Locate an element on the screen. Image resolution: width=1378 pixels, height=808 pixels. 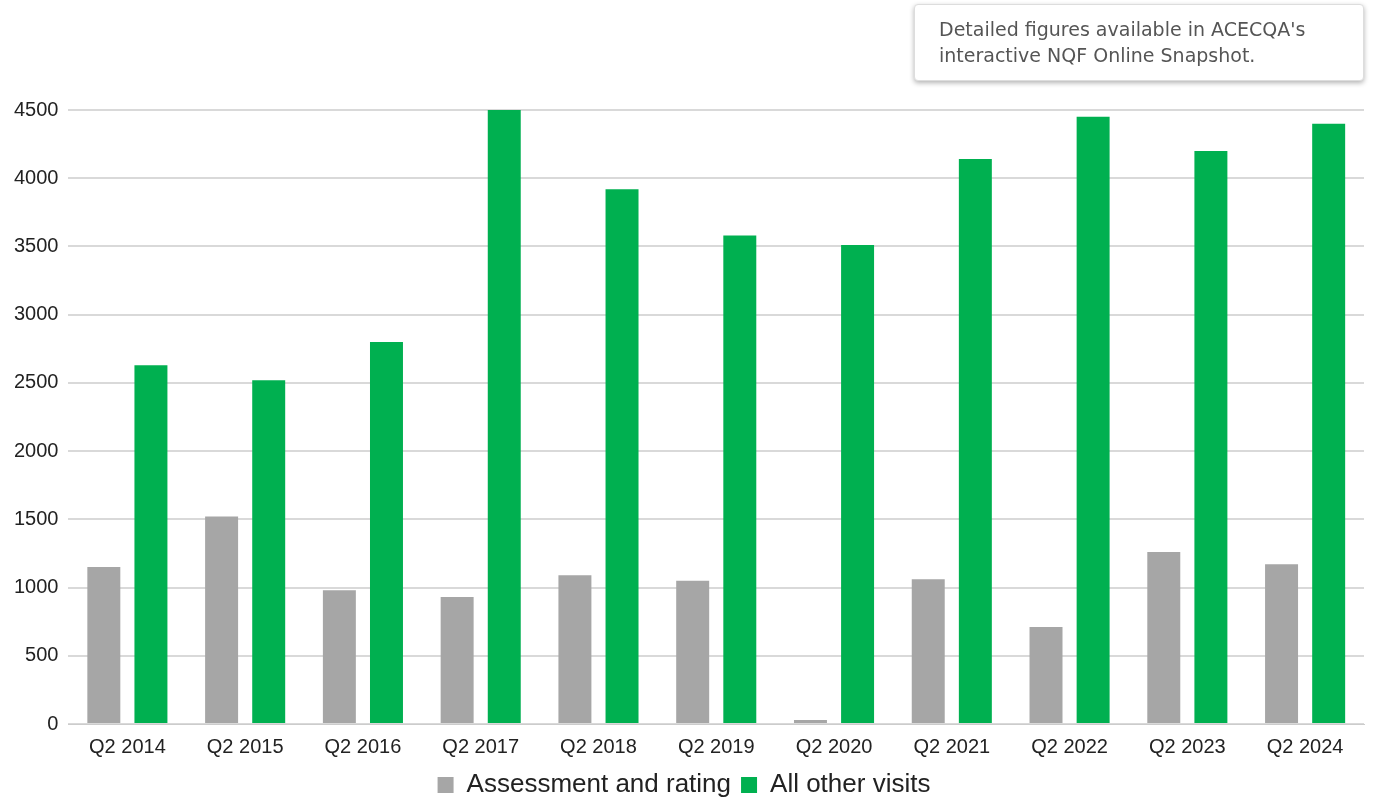
x-tick-label: Q2 2014 is located at coordinates (127, 745).